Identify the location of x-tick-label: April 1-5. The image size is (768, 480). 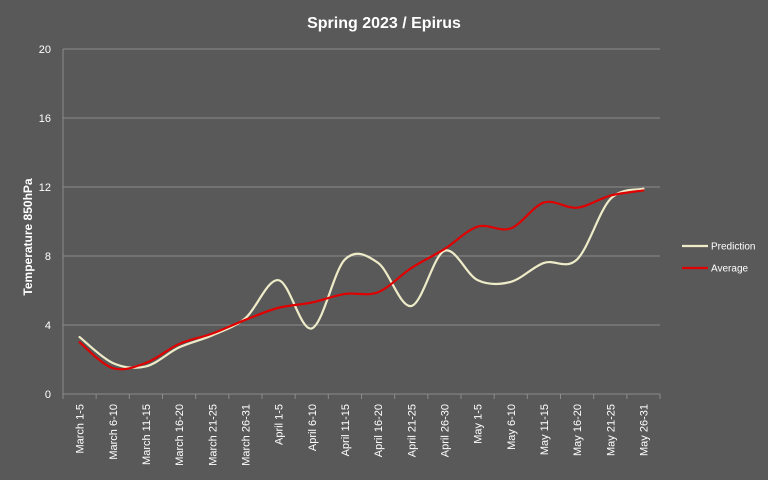
(280, 424).